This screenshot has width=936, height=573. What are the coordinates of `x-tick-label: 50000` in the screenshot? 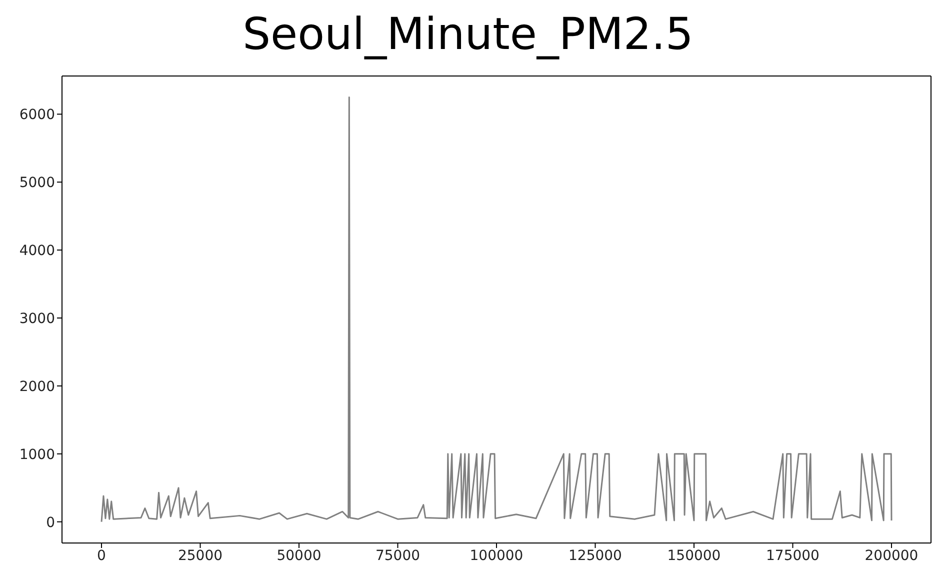 It's located at (299, 556).